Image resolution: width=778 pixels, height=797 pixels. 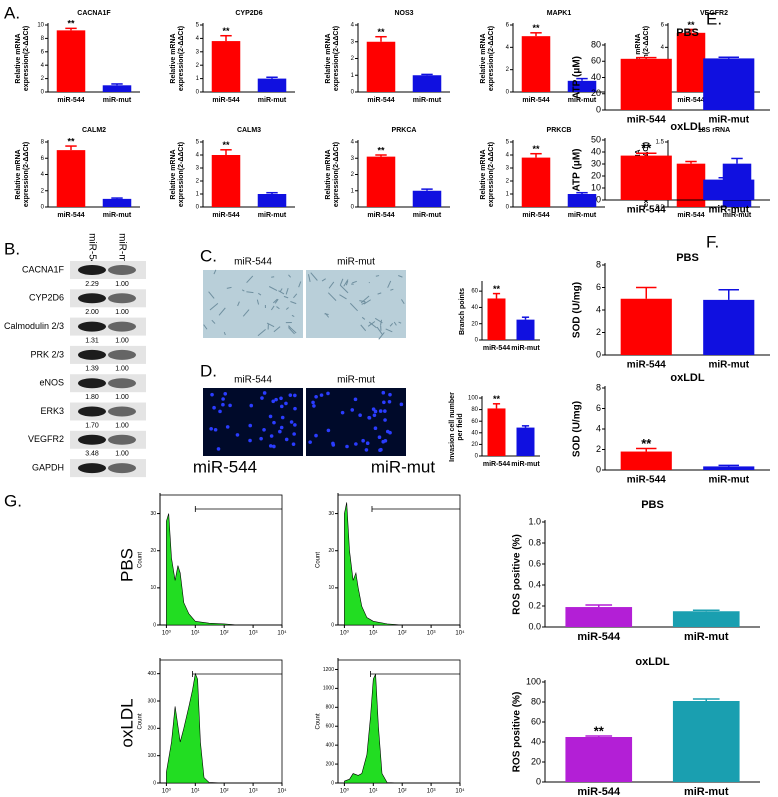 What do you see at coordinates (577, 429) in the screenshot?
I see `y-axis-label: SOD (U/mg)` at bounding box center [577, 429].